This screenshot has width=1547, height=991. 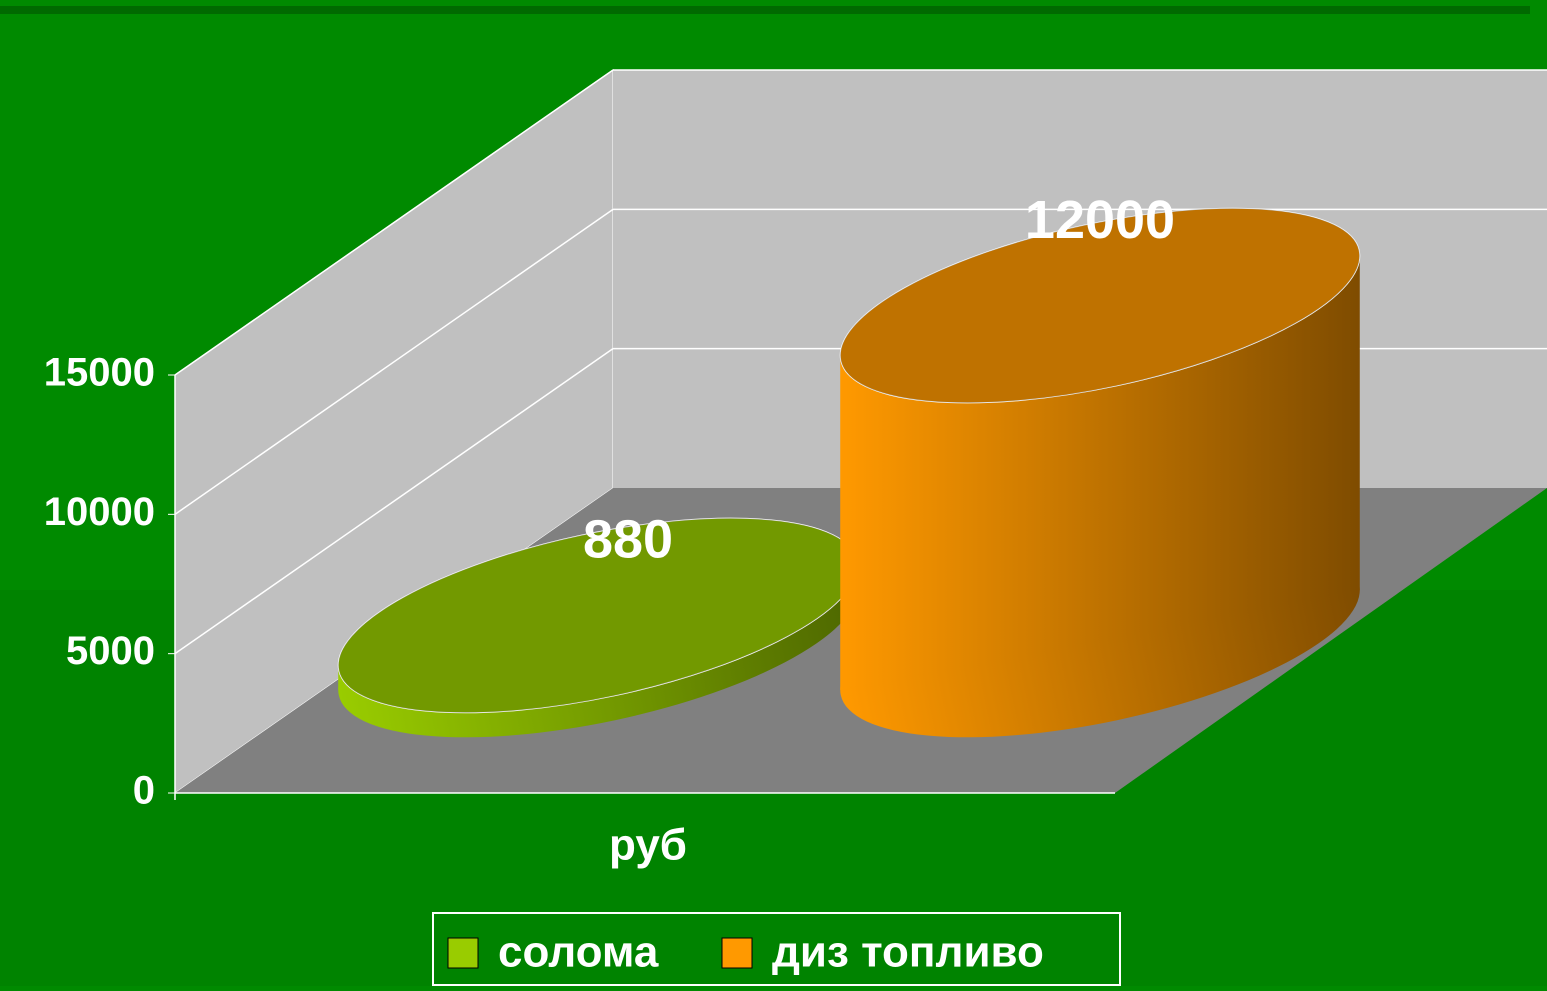 What do you see at coordinates (99, 373) in the screenshot?
I see `y-tick-label: 15000` at bounding box center [99, 373].